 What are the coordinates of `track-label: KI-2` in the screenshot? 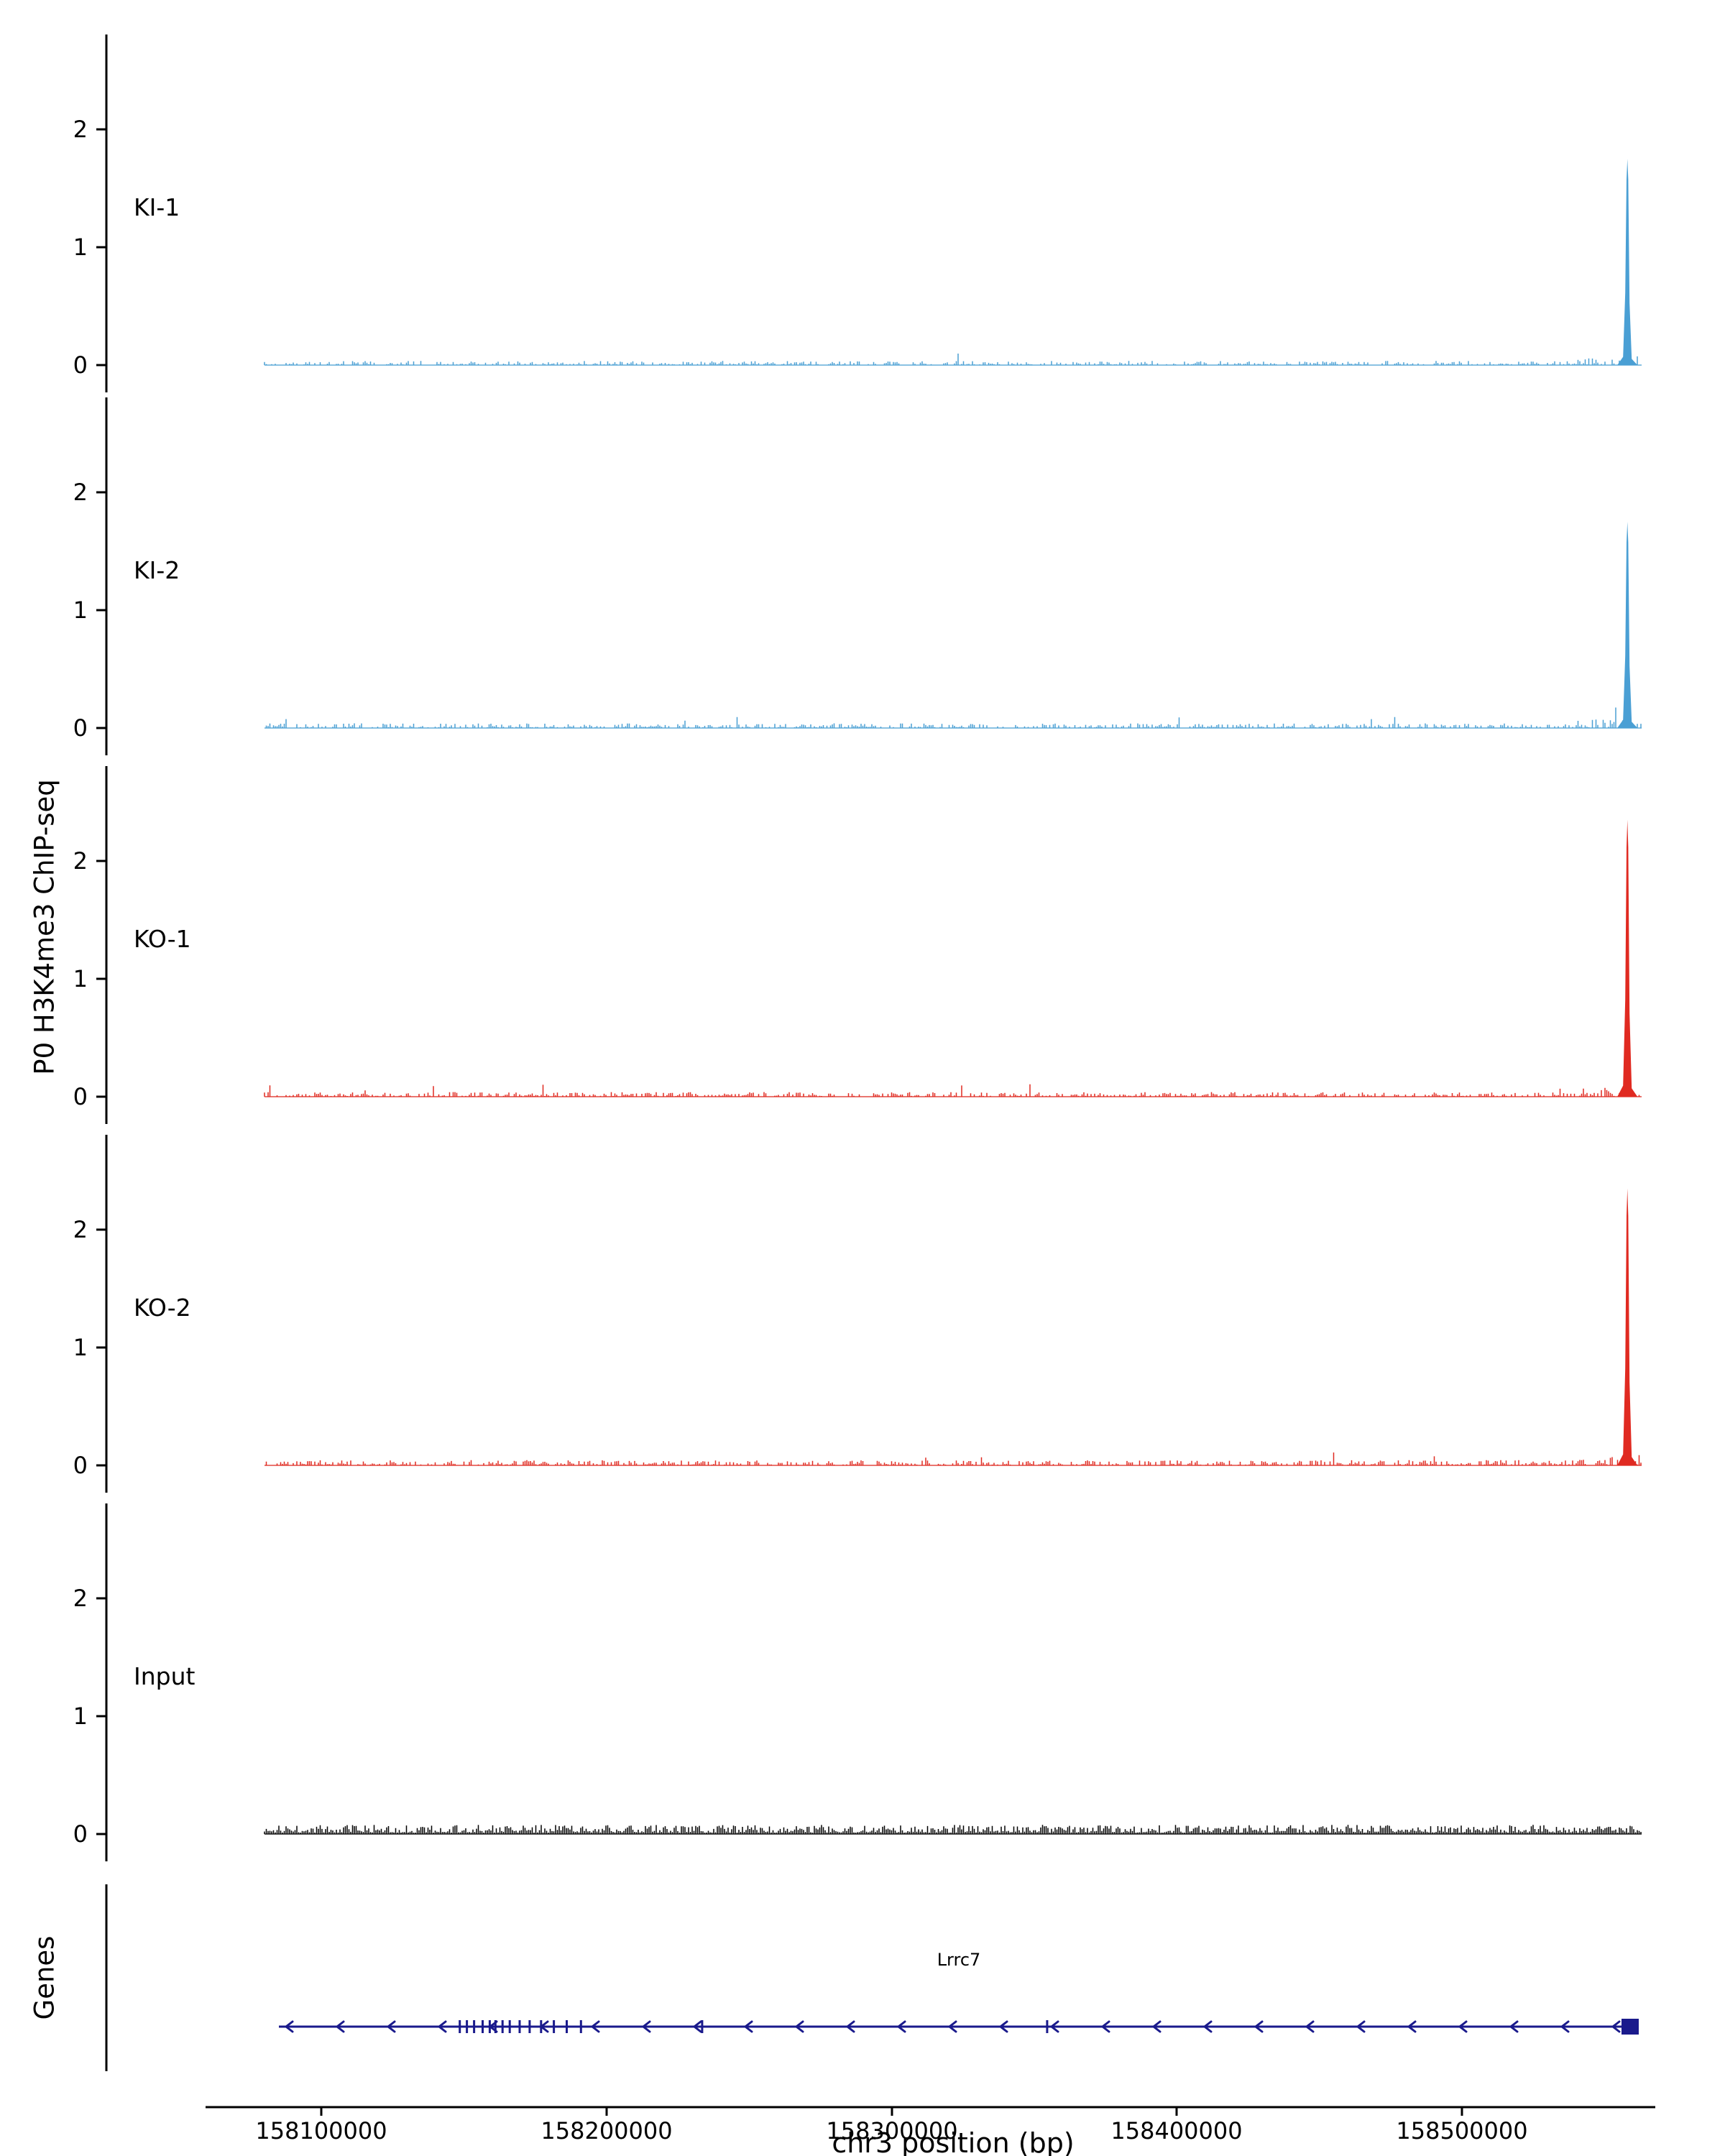 It's located at (157, 570).